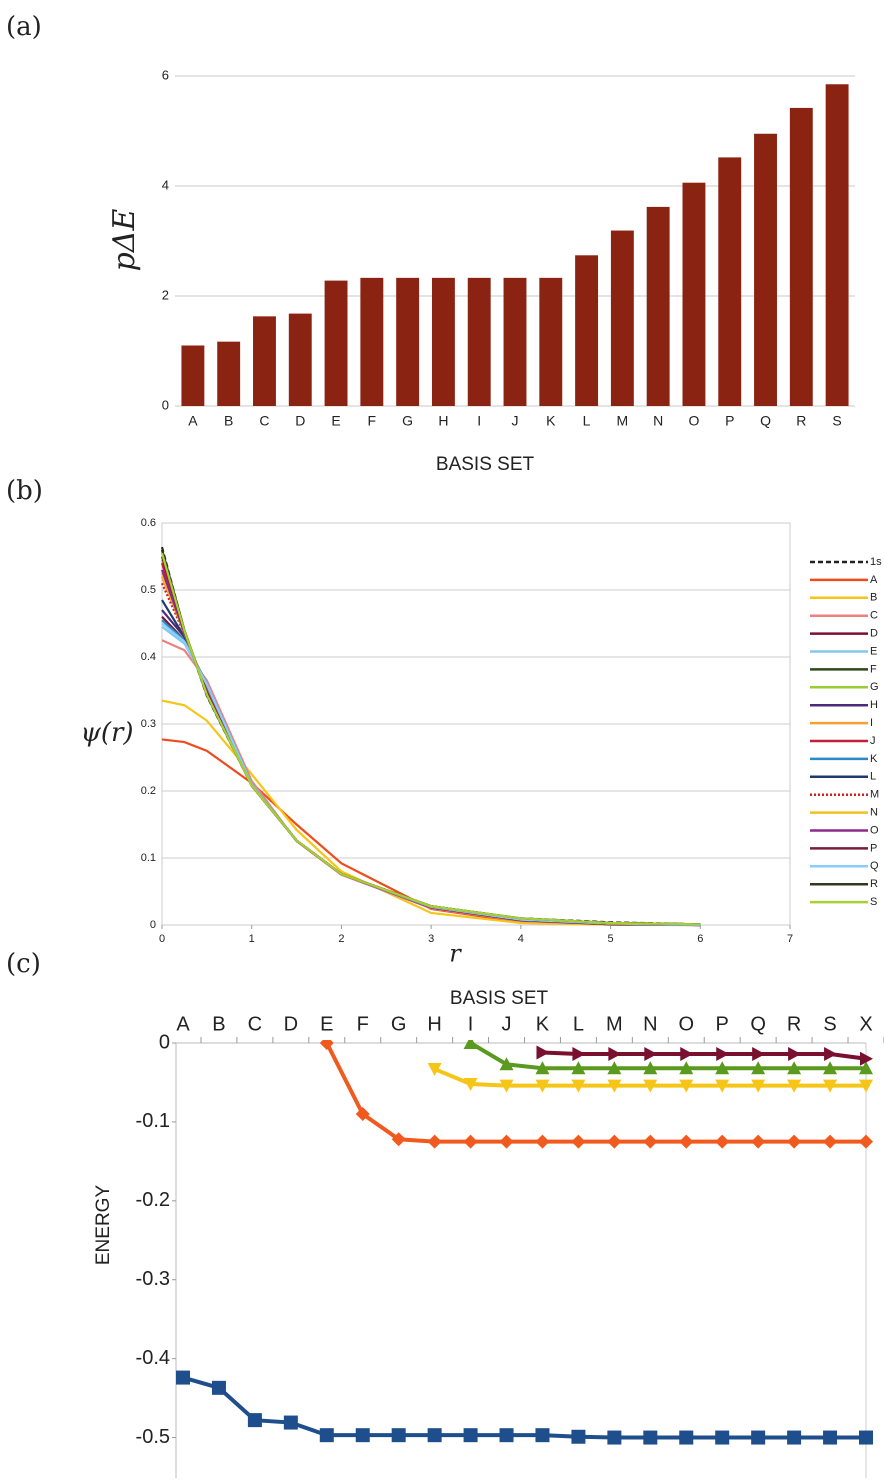 The width and height of the screenshot is (884, 1483). Describe the element at coordinates (865, 1024) in the screenshot. I see `x-tick-label: X` at that location.